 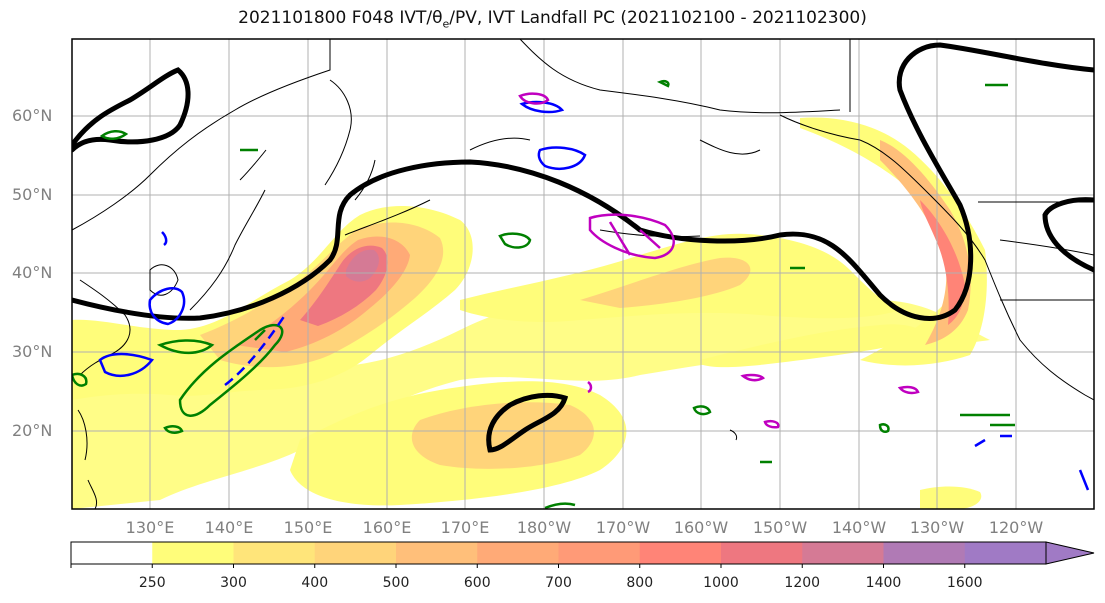 I want to click on colorbar-tick-label: 250, so click(x=152, y=583).